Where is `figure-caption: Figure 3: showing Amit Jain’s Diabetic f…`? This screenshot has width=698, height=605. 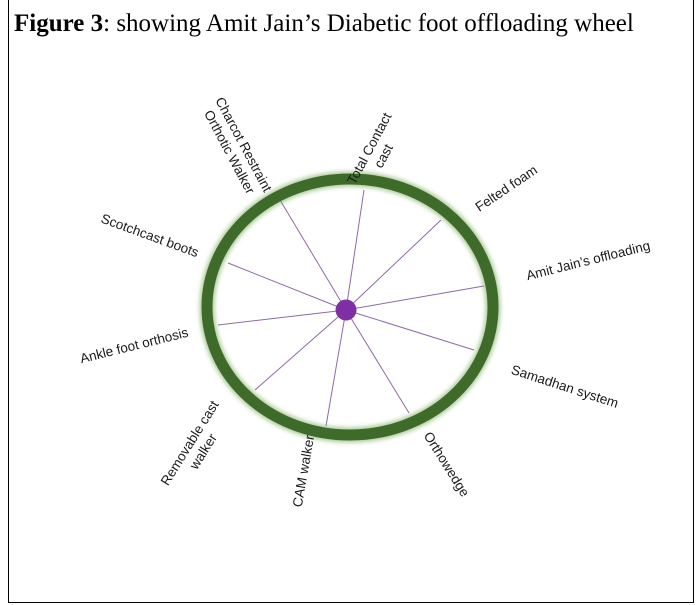 figure-caption: Figure 3: showing Amit Jain’s Diabetic f… is located at coordinates (334, 24).